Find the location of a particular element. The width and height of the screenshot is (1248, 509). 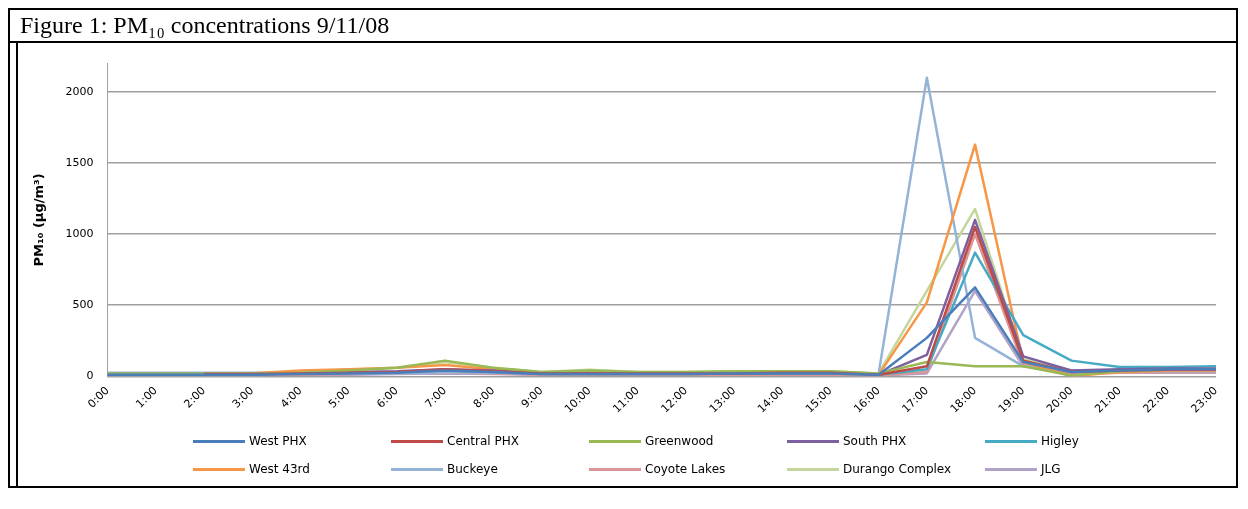

legend-label: Greenwood is located at coordinates (679, 441).